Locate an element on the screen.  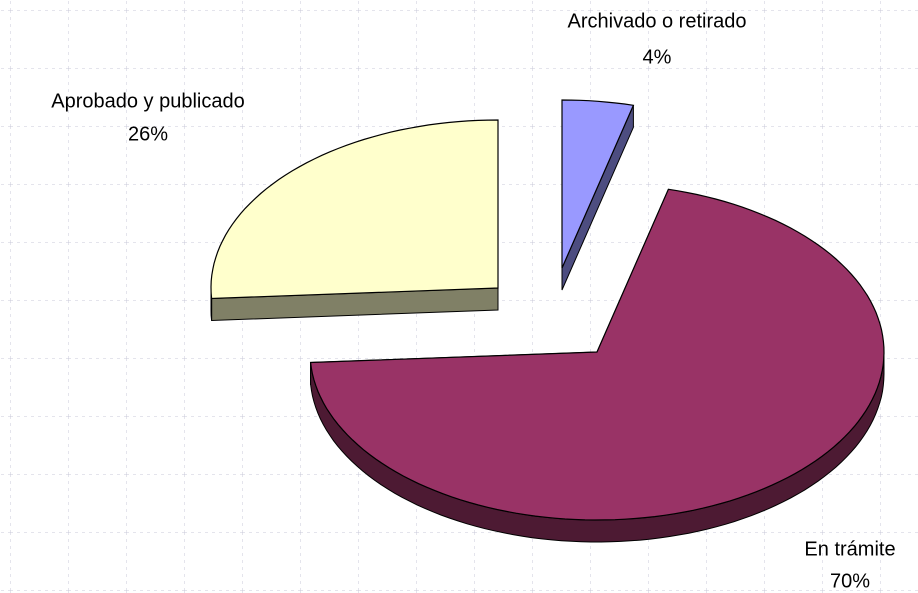
value-label: 70% is located at coordinates (850, 581).